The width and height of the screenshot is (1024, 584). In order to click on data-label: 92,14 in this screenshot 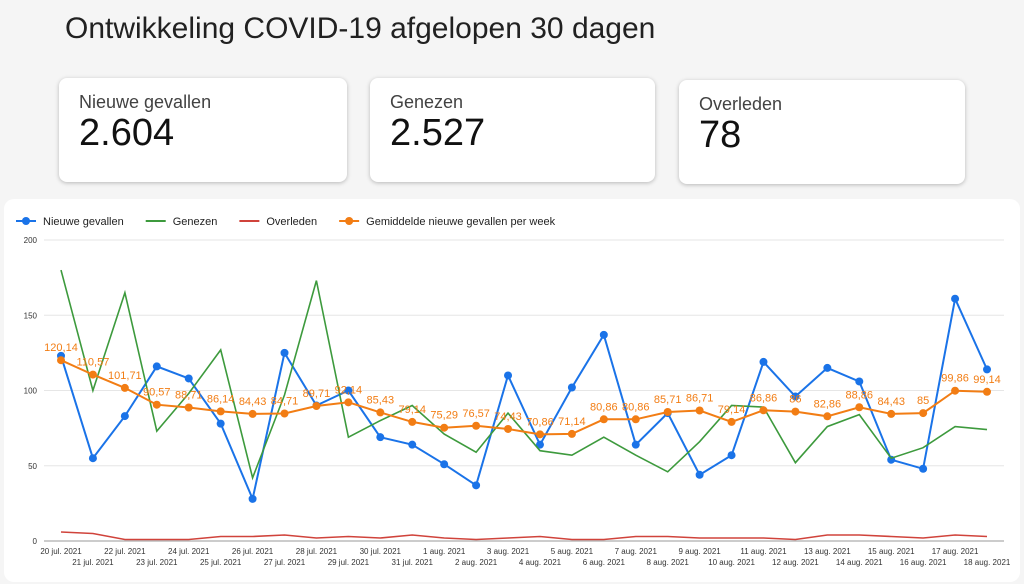, I will do `click(349, 390)`.